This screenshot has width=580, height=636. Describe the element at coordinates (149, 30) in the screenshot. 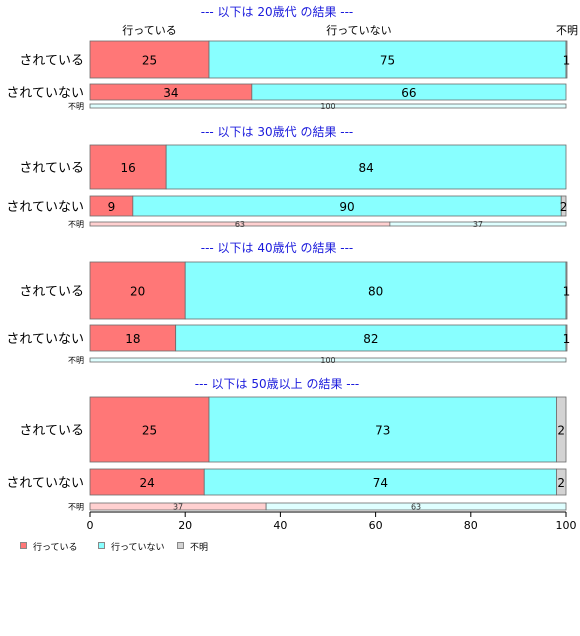

I see `column-header: 行っている` at that location.